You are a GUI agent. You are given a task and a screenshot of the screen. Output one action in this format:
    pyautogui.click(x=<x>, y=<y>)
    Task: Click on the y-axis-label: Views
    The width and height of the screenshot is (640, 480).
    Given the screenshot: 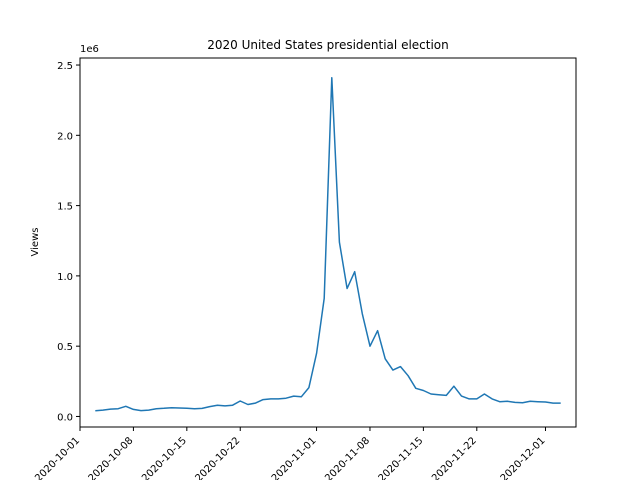 What is the action you would take?
    pyautogui.click(x=35, y=242)
    